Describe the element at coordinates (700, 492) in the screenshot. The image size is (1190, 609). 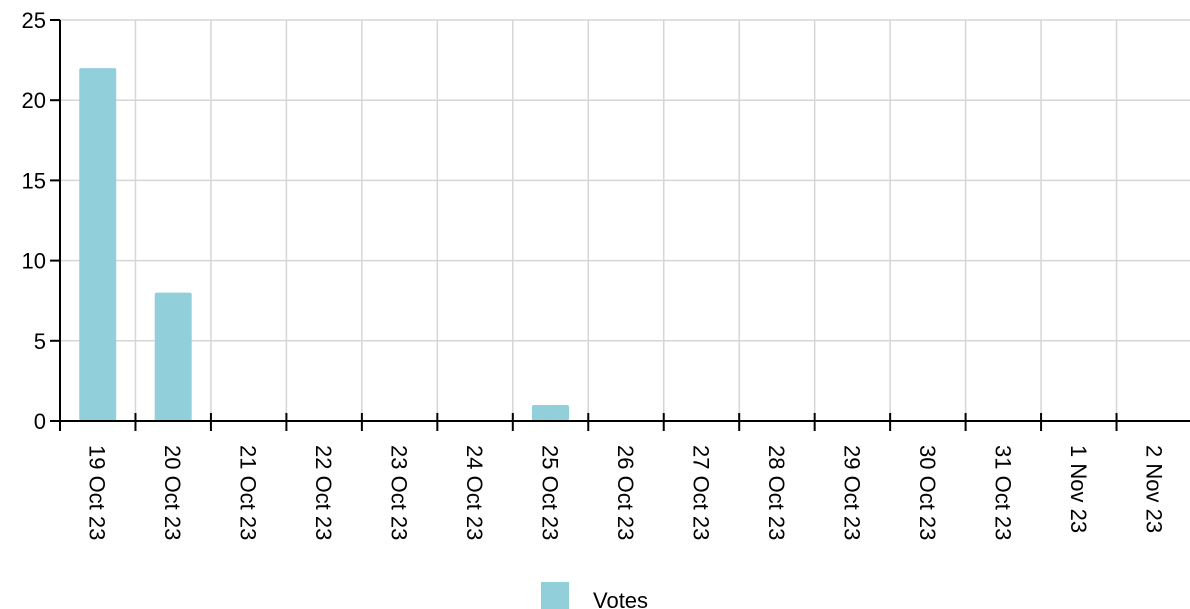
I see `x-tick-label: 27 Oct 23` at that location.